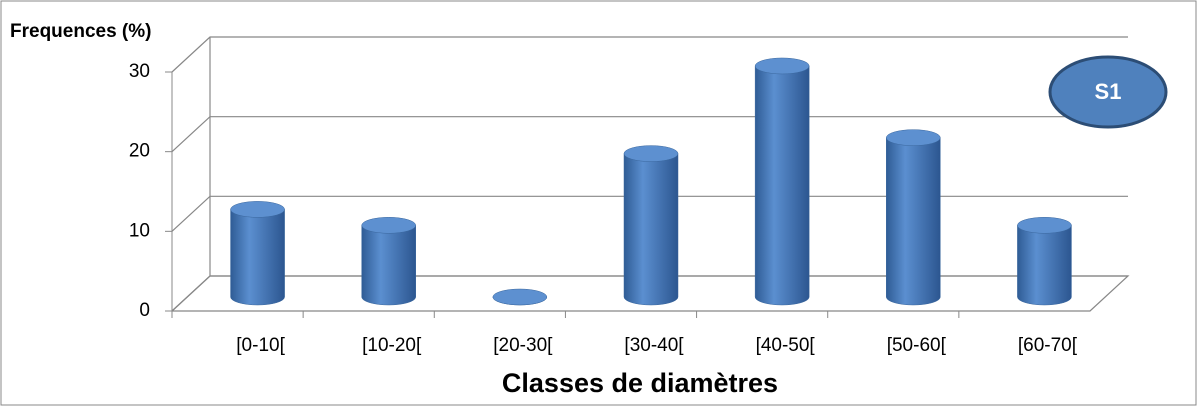  Describe the element at coordinates (139, 151) in the screenshot. I see `y-tick-label: 20` at that location.